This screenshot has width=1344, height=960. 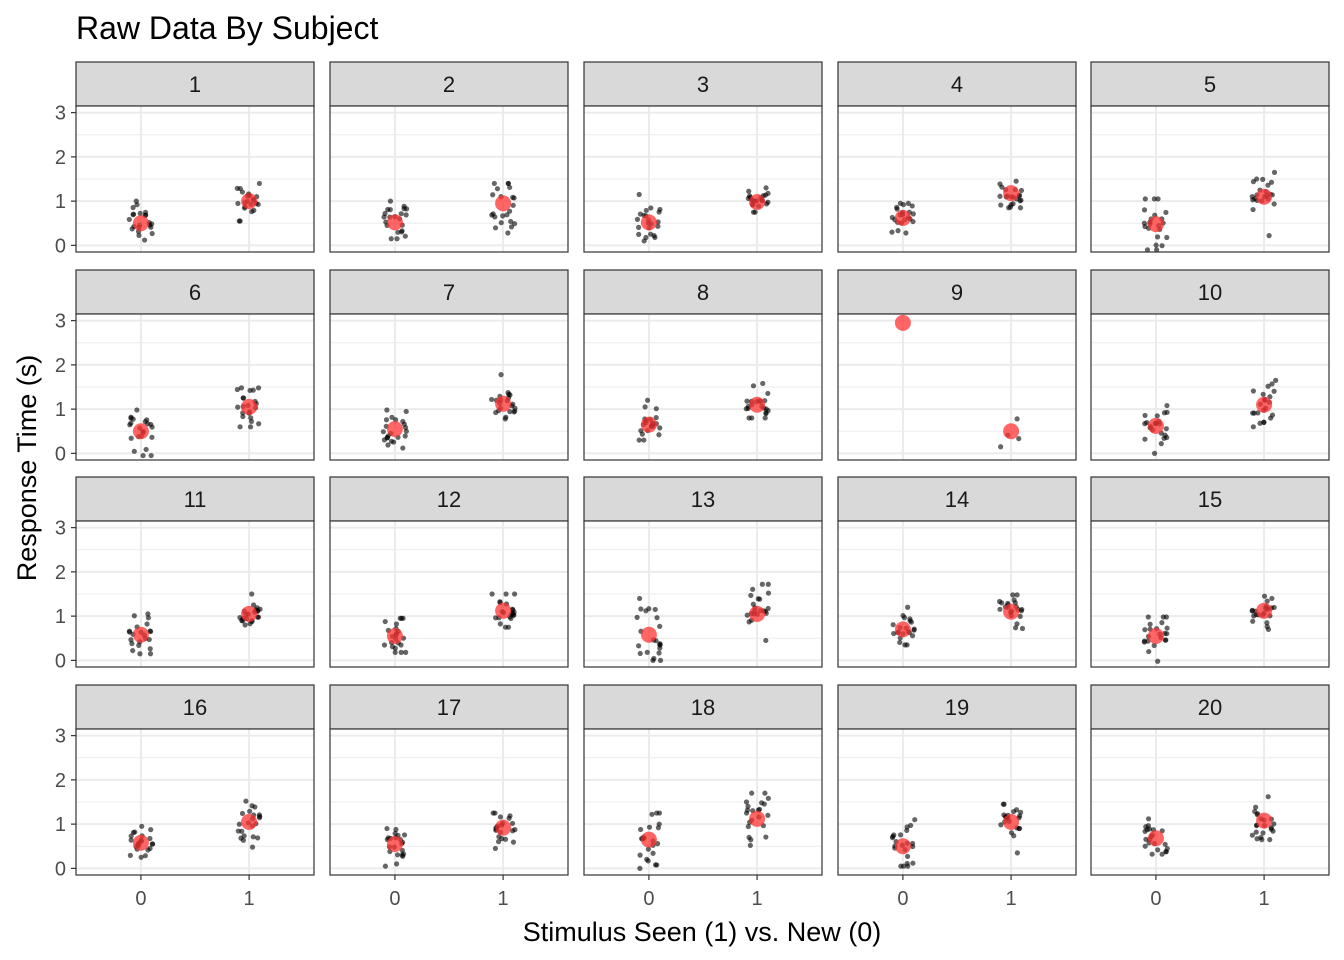 What do you see at coordinates (449, 797) in the screenshot?
I see `facet-panel-17: 170 1` at bounding box center [449, 797].